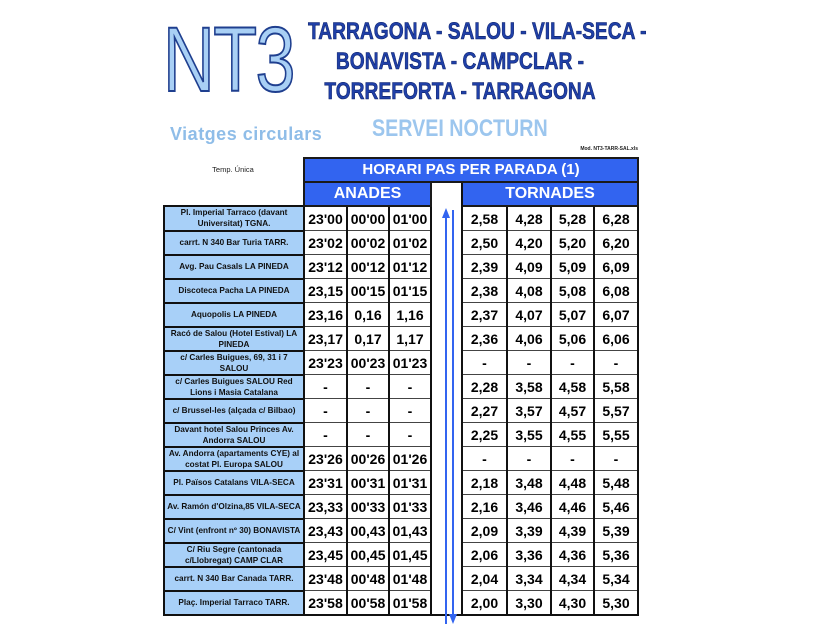  What do you see at coordinates (234, 410) in the screenshot?
I see `stop-name: c/ Brussel-les (alçada c/ Bilbao)` at bounding box center [234, 410].